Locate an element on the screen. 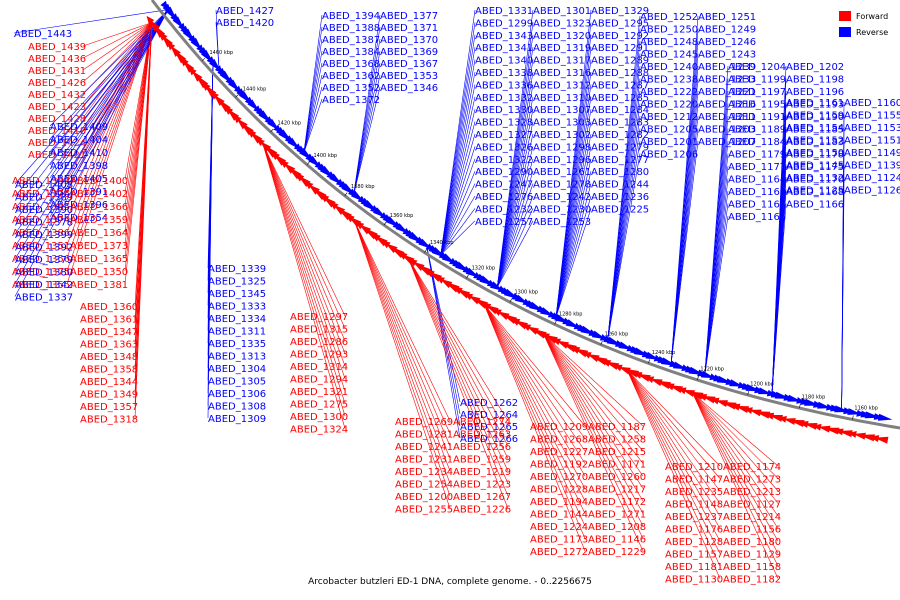  forward-gene-label: ABED_1400 is located at coordinates (99, 181).